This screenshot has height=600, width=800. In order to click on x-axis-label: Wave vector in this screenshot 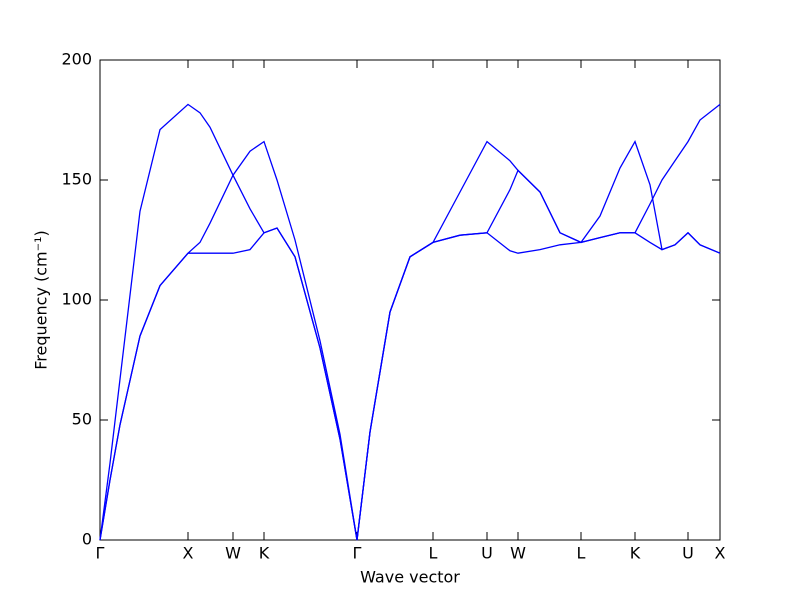, I will do `click(410, 577)`.